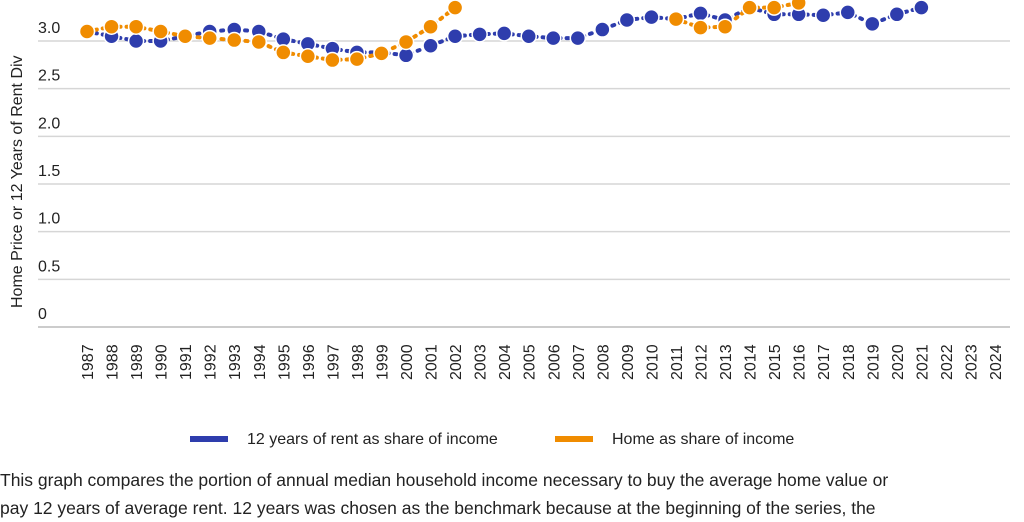 This screenshot has width=1024, height=522. I want to click on x-tick-label: 2010, so click(652, 362).